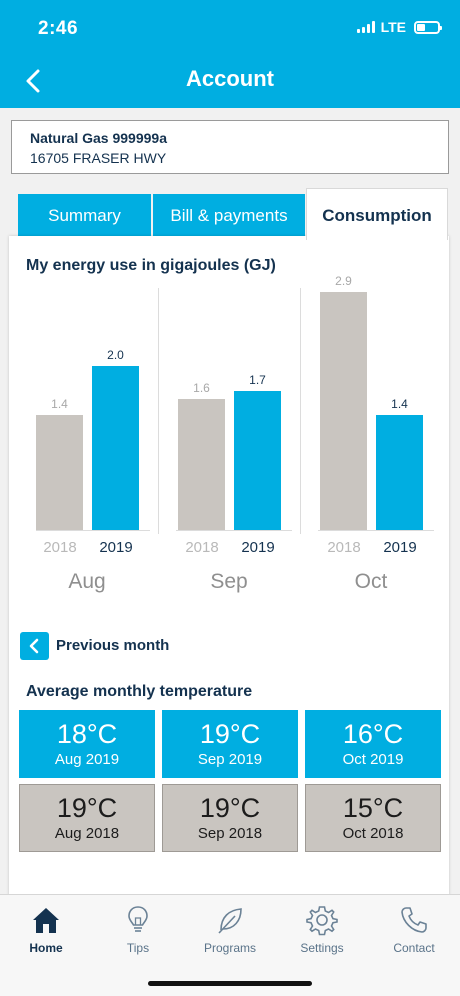 This screenshot has width=460, height=996. What do you see at coordinates (87, 759) in the screenshot?
I see `temperature-label: Aug 2019` at bounding box center [87, 759].